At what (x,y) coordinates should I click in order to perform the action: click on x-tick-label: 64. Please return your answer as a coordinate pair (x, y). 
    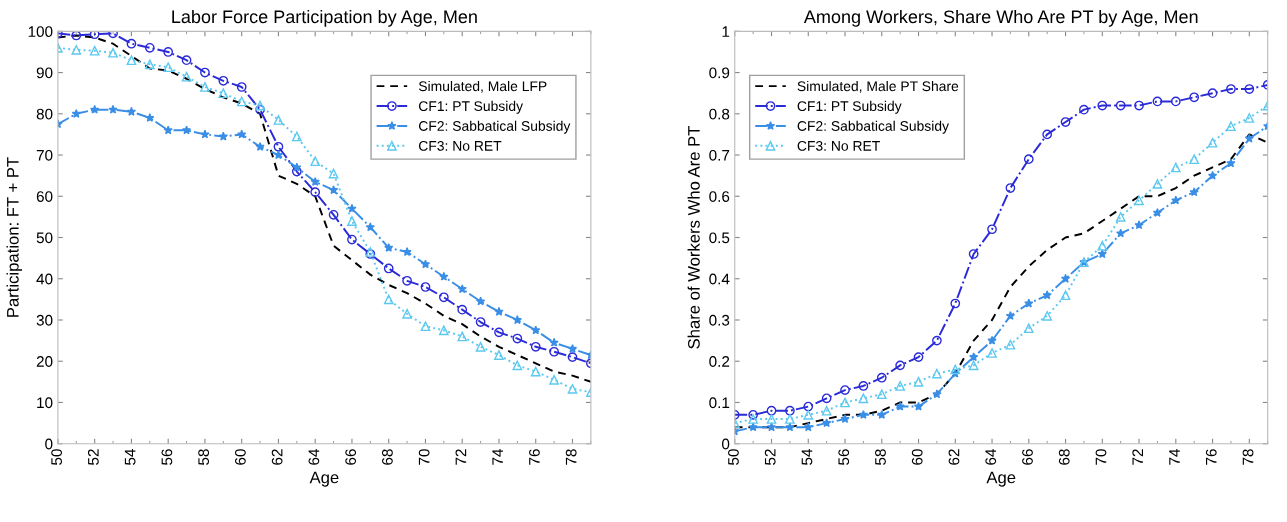
    Looking at the image, I should click on (991, 457).